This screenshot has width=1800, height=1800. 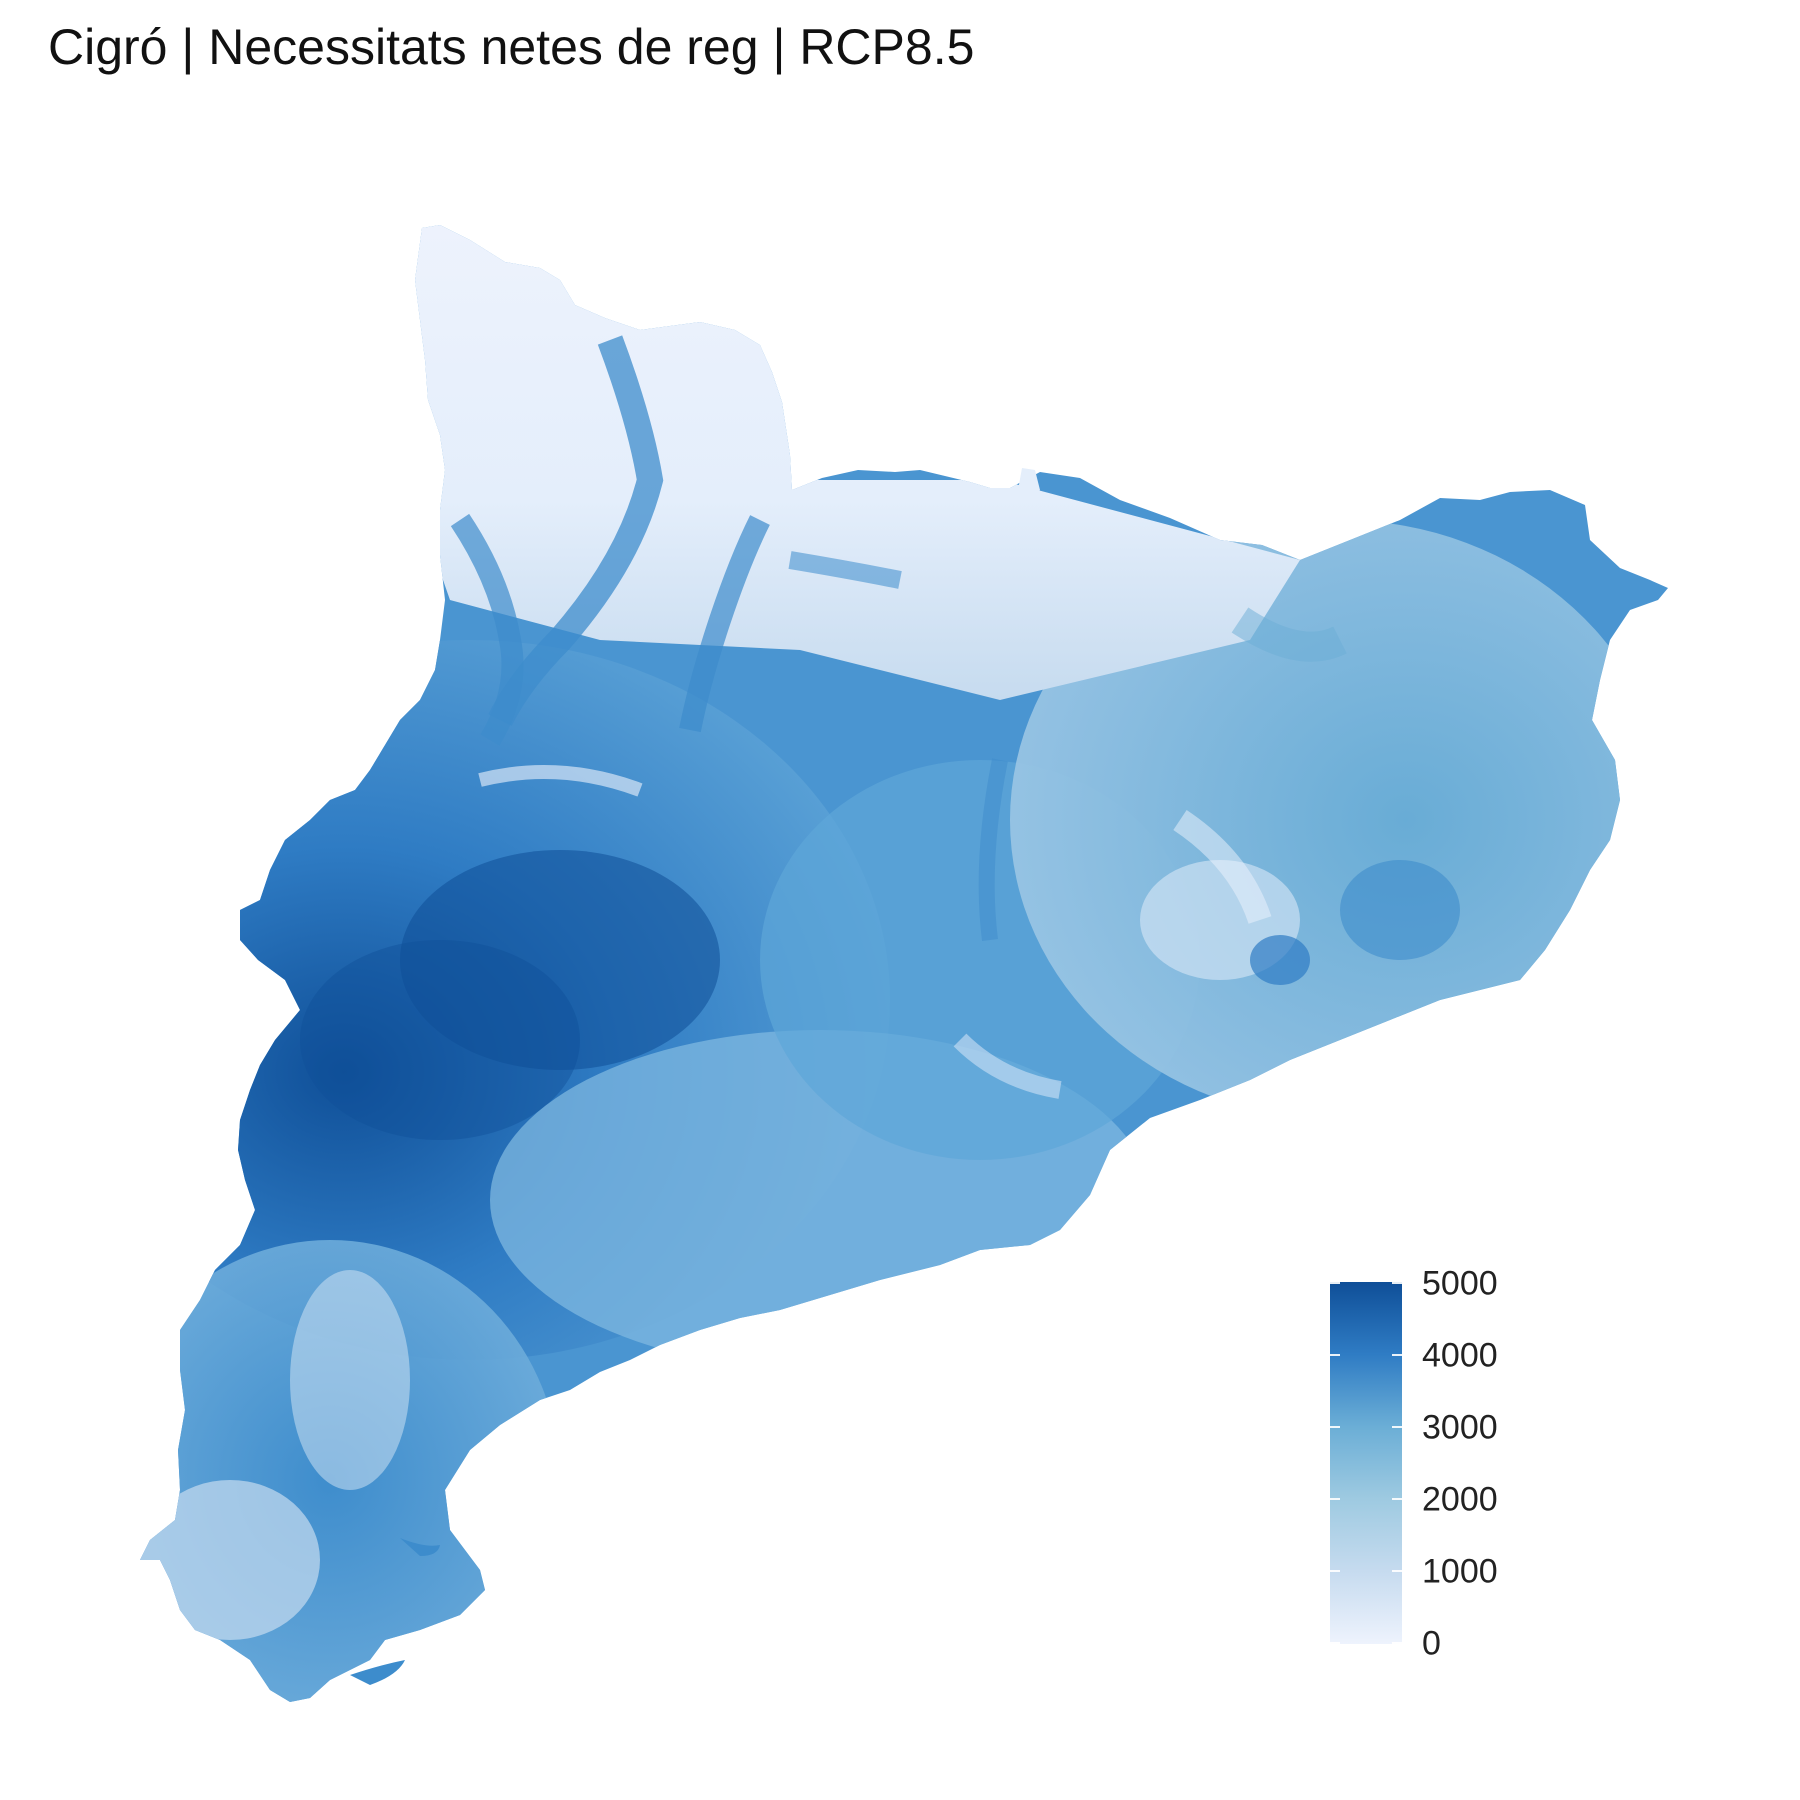 I want to click on legend-tick-2000, so click(x=1366, y=1499).